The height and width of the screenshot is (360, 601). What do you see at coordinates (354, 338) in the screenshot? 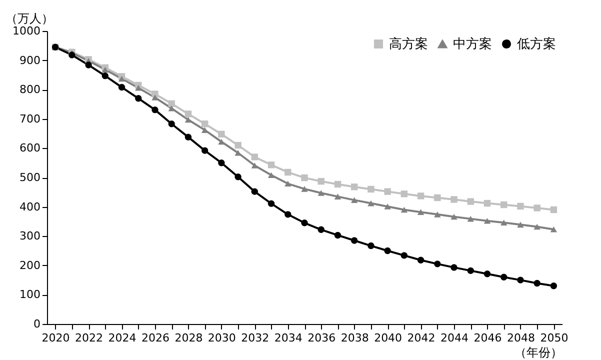
I see `x-tick-label: 2038` at bounding box center [354, 338].